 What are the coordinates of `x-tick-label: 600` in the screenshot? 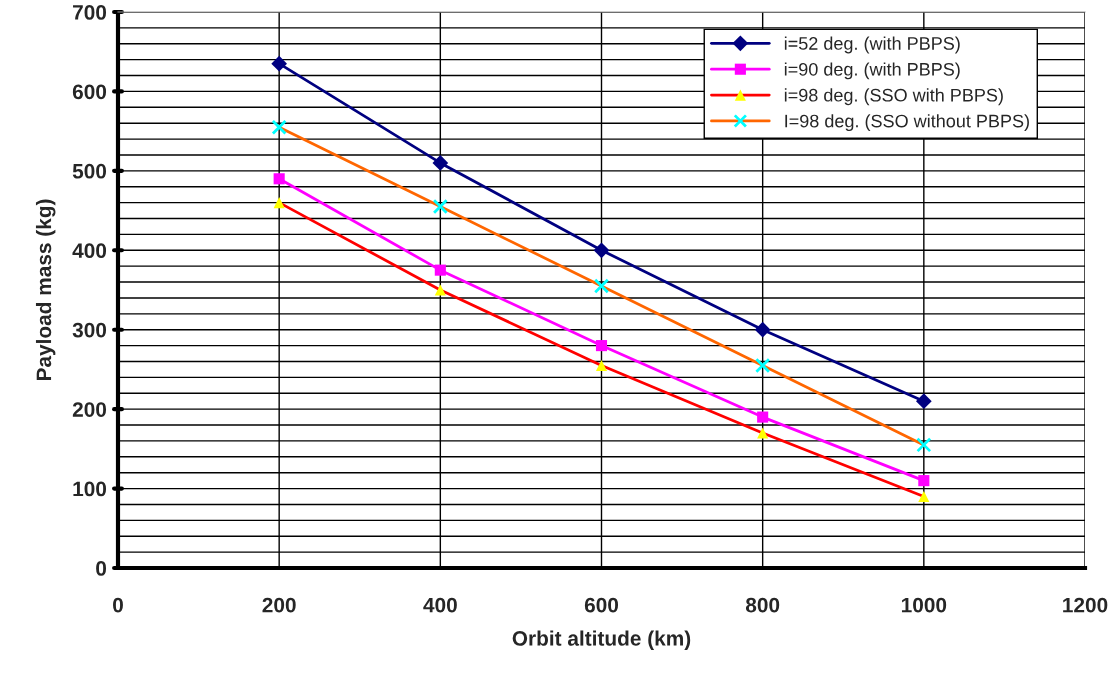 It's located at (601, 605).